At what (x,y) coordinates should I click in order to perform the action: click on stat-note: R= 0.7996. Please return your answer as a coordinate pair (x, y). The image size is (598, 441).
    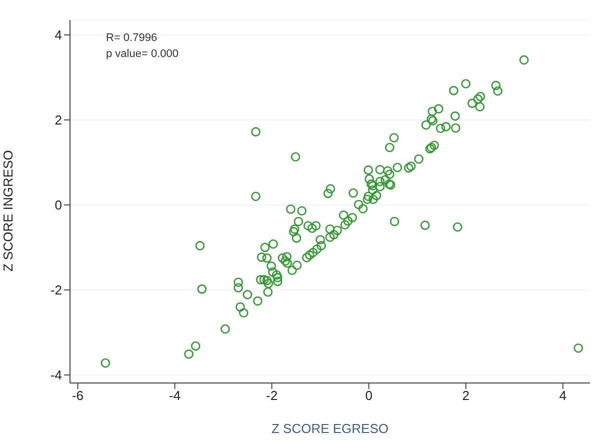
    Looking at the image, I should click on (132, 38).